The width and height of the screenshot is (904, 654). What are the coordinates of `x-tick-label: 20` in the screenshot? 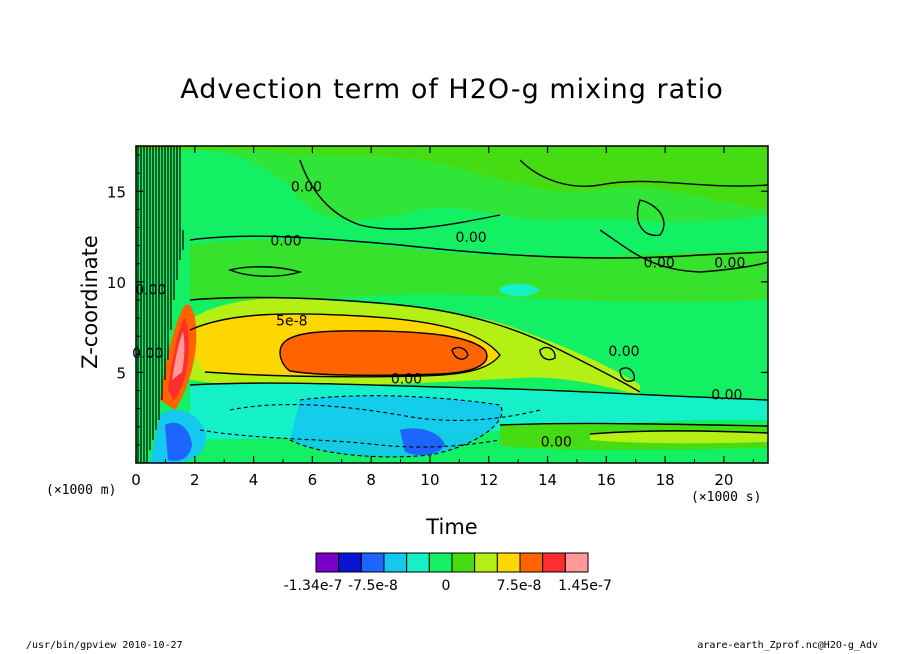 It's located at (723, 480).